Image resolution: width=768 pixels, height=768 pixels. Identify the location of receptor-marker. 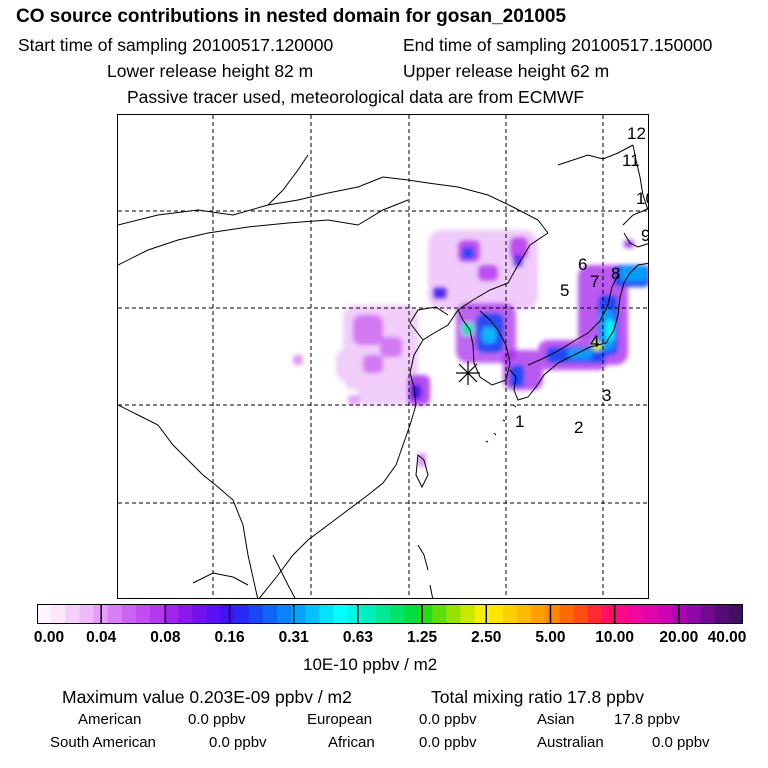
(468, 373).